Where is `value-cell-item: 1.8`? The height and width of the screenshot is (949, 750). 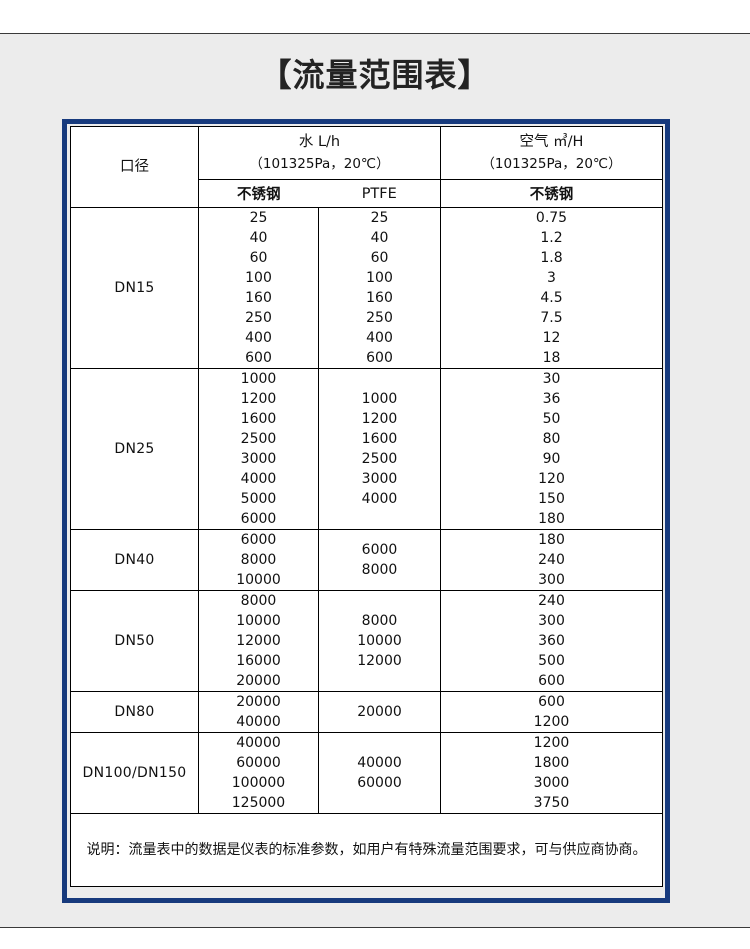 value-cell-item: 1.8 is located at coordinates (551, 258).